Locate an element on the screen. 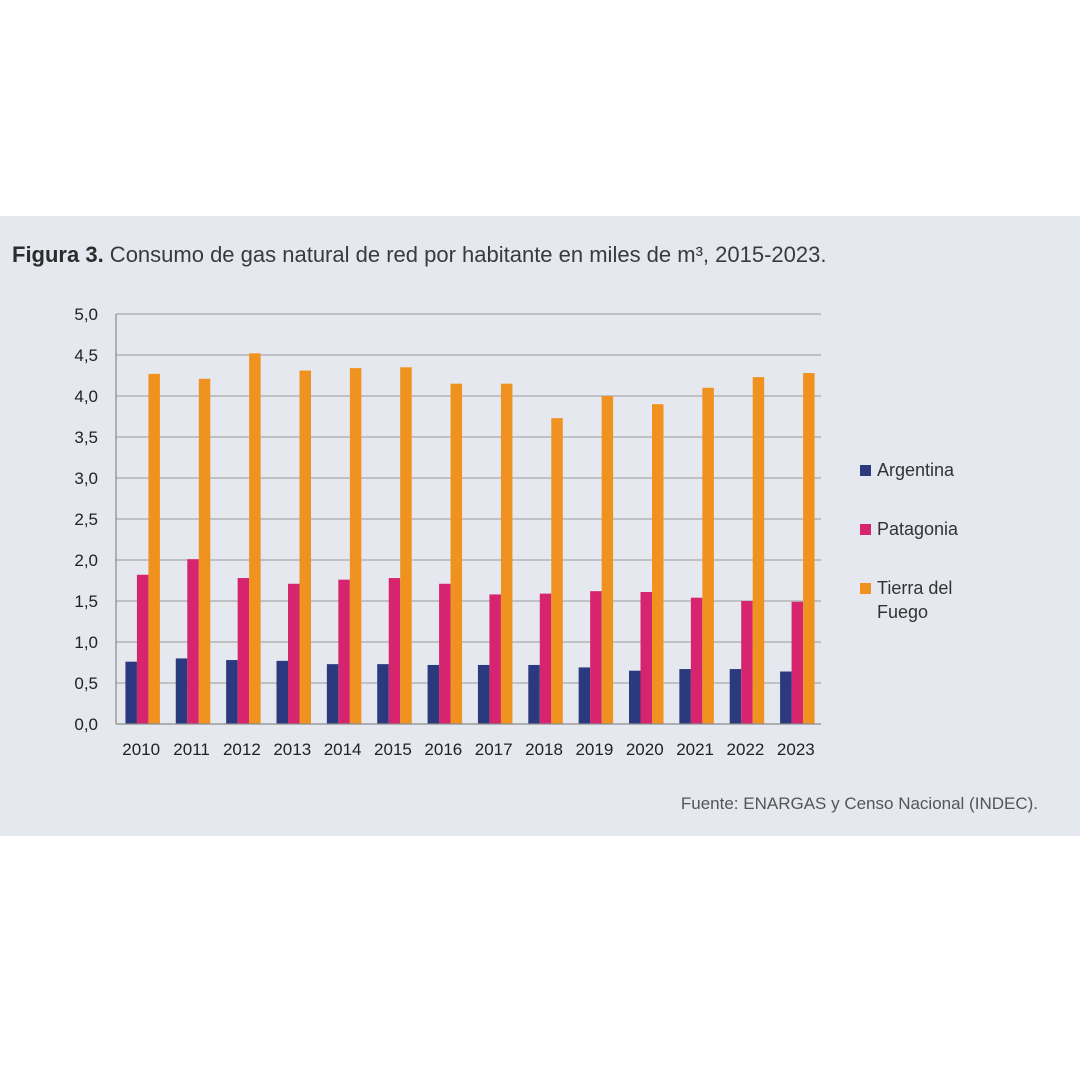 This screenshot has width=1080, height=1080. bar-argentina-2021 is located at coordinates (685, 696).